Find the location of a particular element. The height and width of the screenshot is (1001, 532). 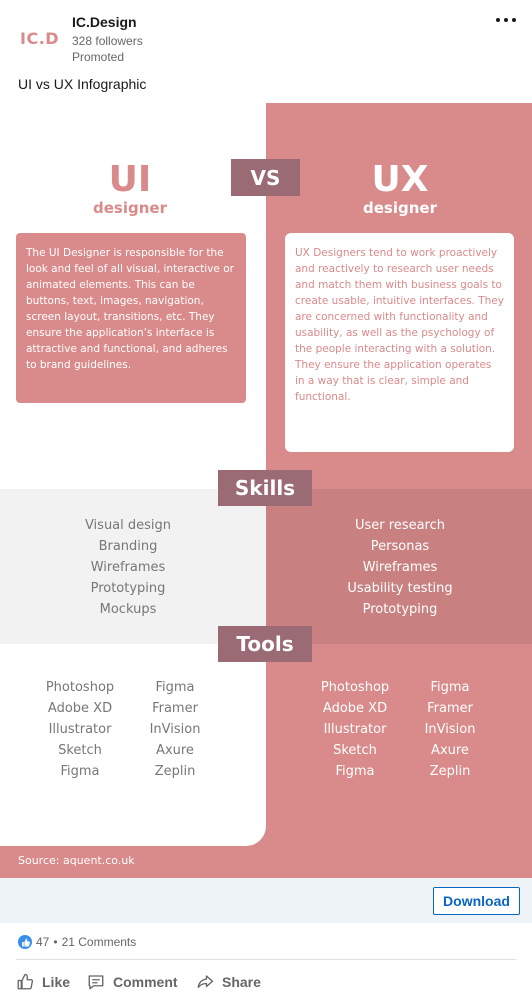

ux-tools-column-2: Figma Framer InVision Axure Zeplin is located at coordinates (450, 729).